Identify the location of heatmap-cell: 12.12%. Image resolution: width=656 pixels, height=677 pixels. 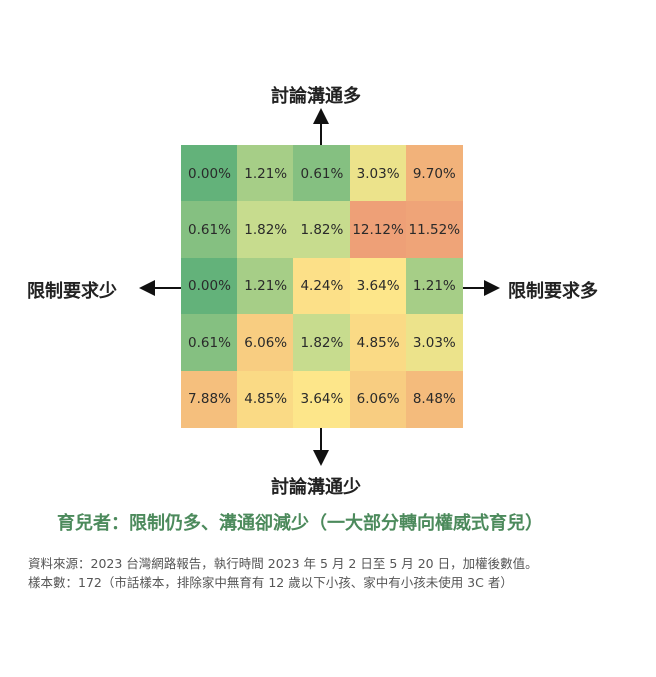
(378, 230).